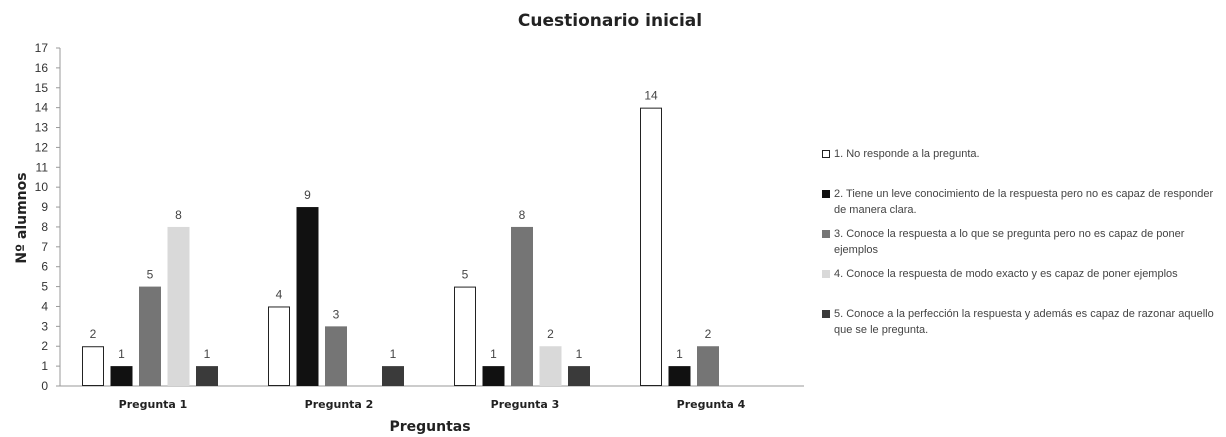 This screenshot has width=1226, height=437. Describe the element at coordinates (153, 404) in the screenshot. I see `x-category-label: Pregunta 1` at that location.